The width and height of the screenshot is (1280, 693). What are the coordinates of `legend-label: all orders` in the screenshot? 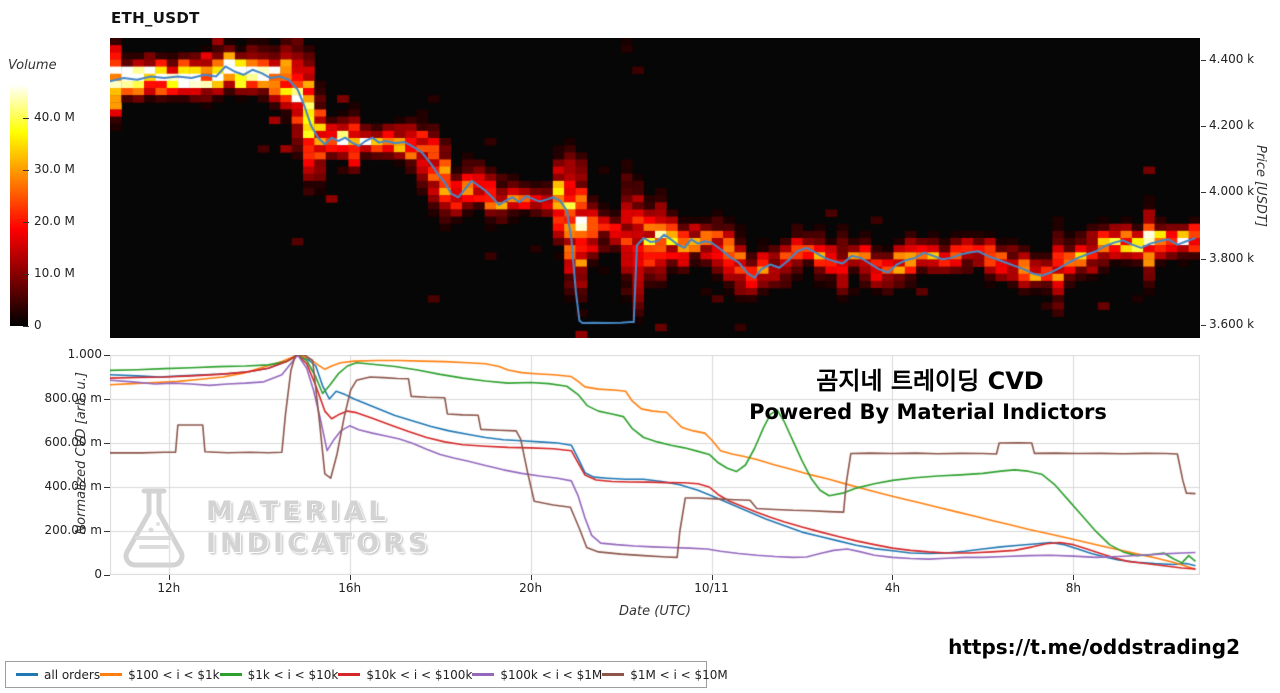 It's located at (72, 674).